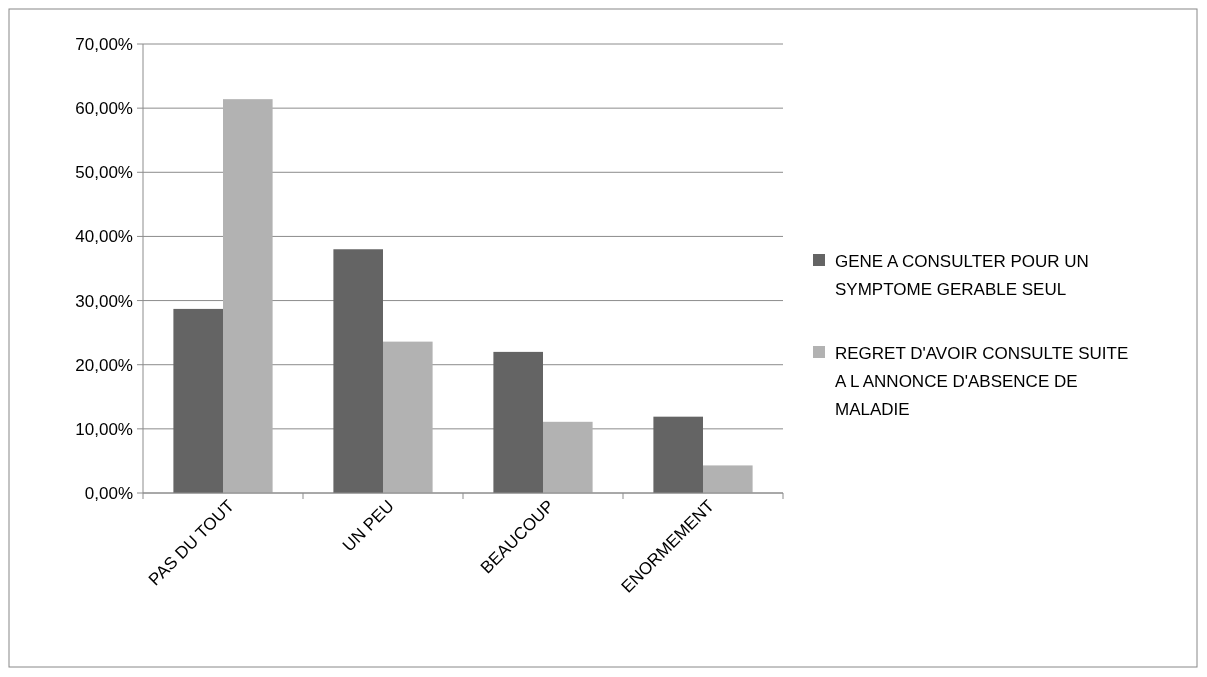 The image size is (1207, 677). I want to click on legend-label: GENE A CONSULTER POUR UN SYMPTOME GERABLE SEUL, so click(962, 275).